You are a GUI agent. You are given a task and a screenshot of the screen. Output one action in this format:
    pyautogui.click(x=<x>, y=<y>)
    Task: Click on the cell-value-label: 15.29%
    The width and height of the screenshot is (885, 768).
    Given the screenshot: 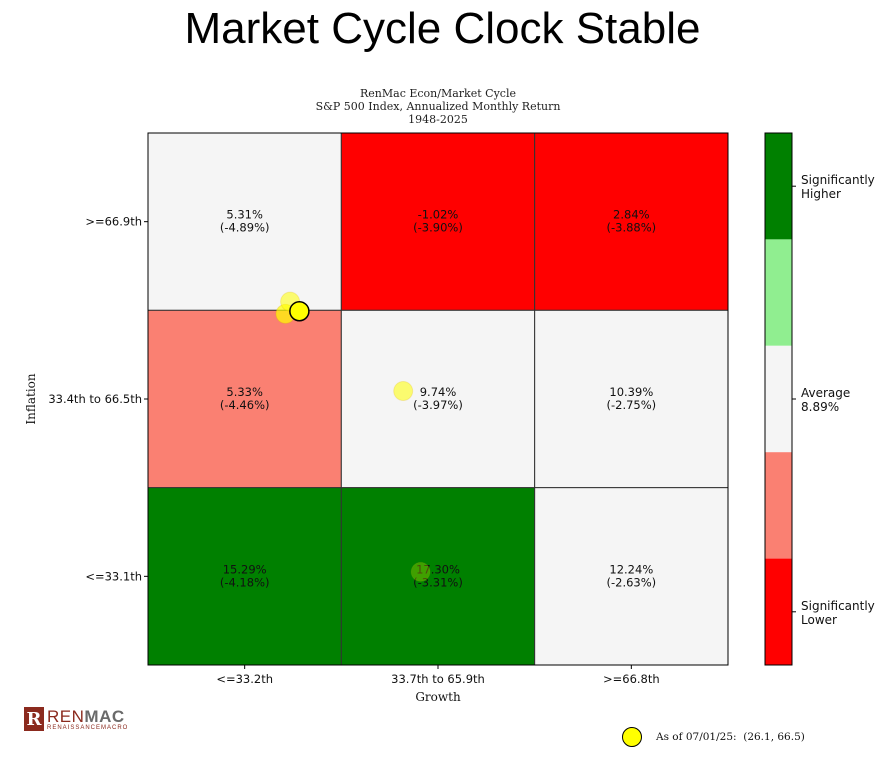 What is the action you would take?
    pyautogui.click(x=245, y=569)
    